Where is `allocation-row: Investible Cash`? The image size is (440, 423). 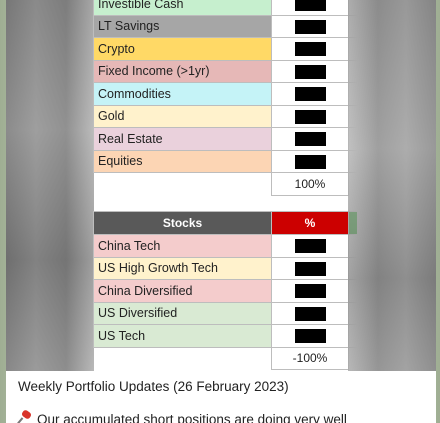
allocation-row: Investible Cash is located at coordinates (225, 8).